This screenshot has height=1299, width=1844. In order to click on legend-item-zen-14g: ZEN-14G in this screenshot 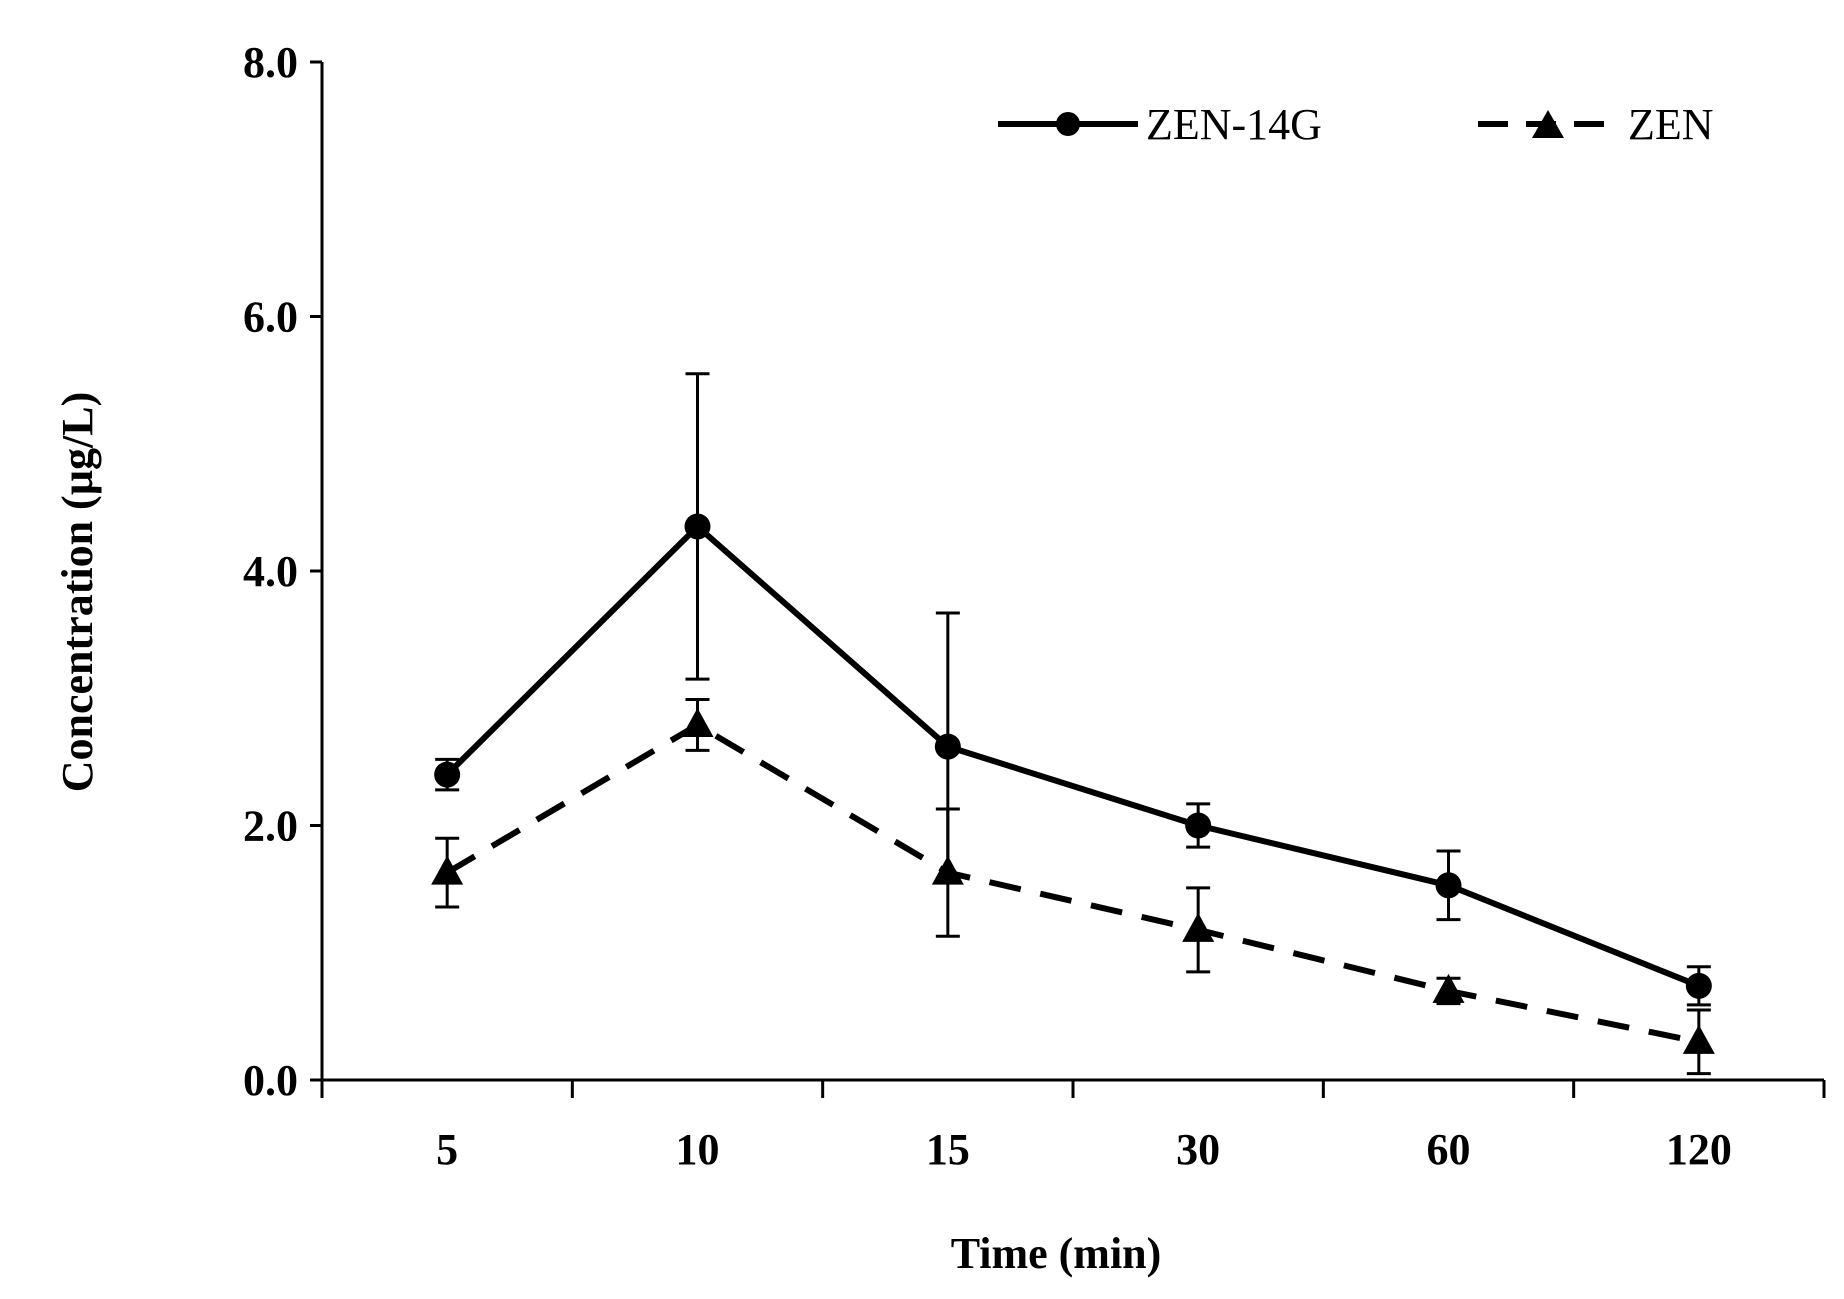, I will do `click(1160, 124)`.